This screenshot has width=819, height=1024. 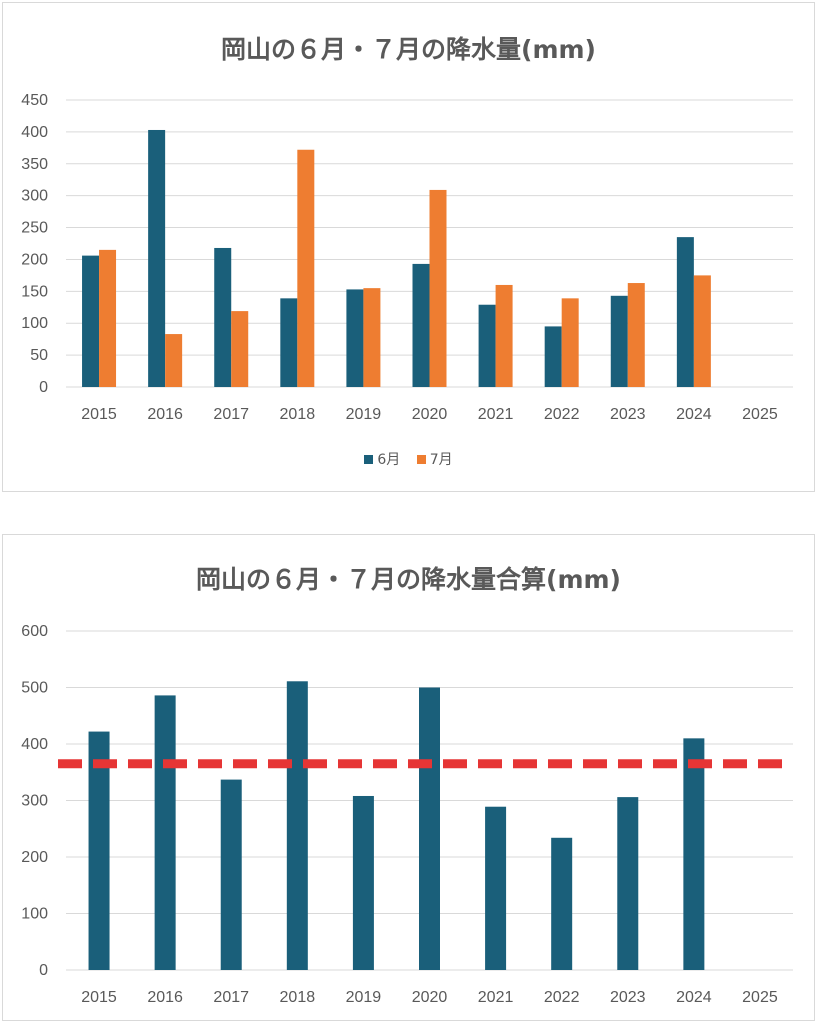 I want to click on legend-item-july: 7月, so click(x=434, y=459).